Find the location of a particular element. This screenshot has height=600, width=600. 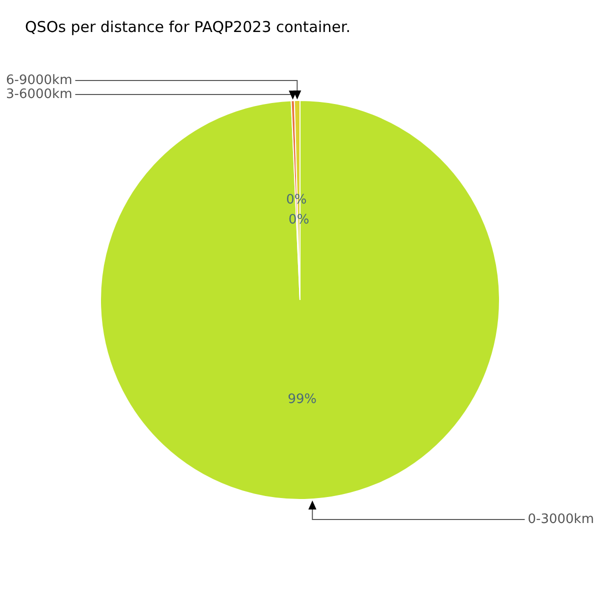

slice-label: 3-6000km is located at coordinates (39, 94).